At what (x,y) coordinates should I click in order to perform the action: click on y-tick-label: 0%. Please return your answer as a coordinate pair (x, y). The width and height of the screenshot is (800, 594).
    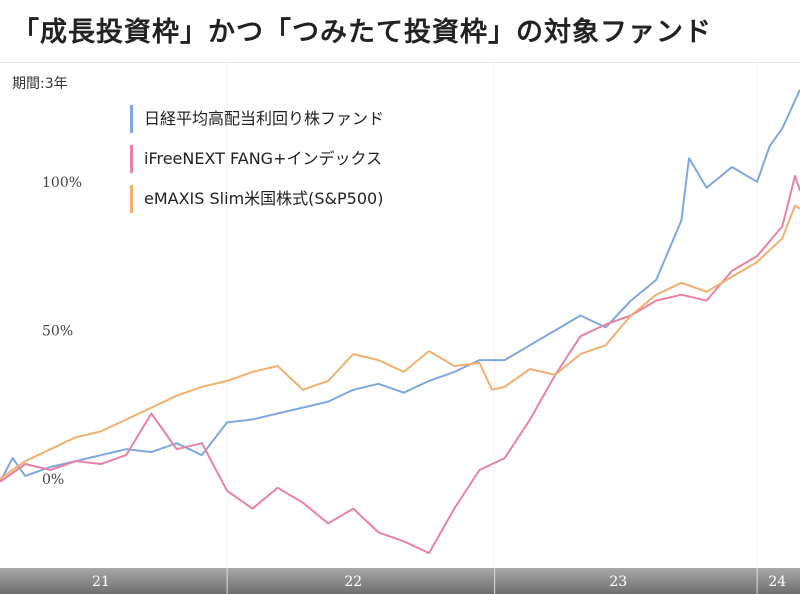
    Looking at the image, I should click on (53, 480).